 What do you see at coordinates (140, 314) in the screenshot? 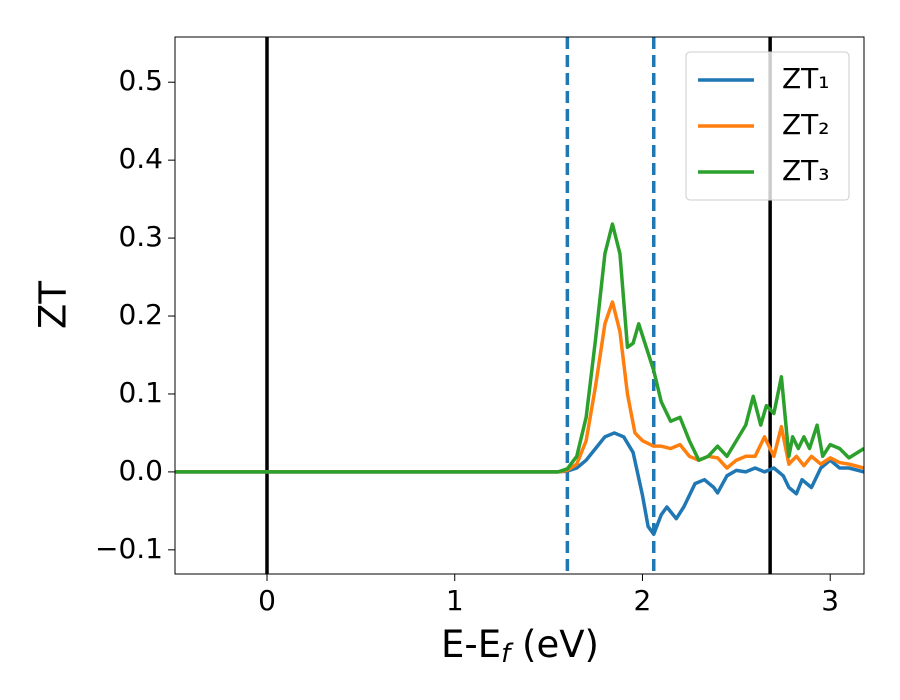
I see `y-tick-label: 0.2` at bounding box center [140, 314].